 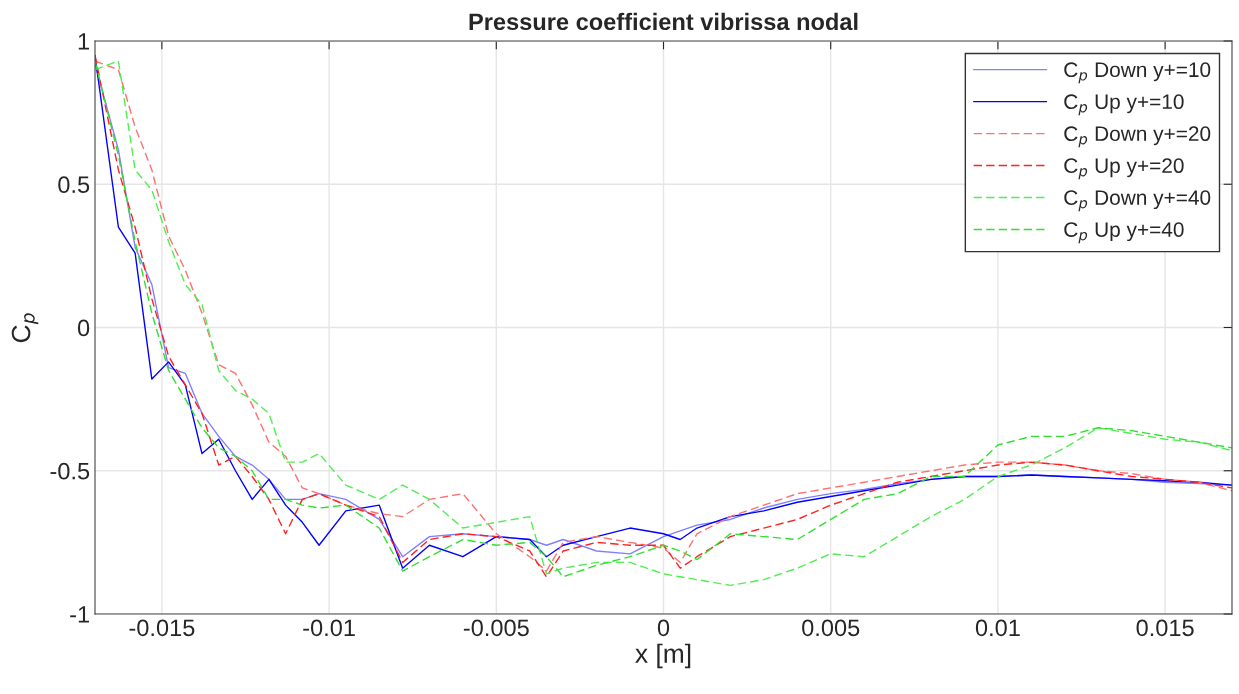 I want to click on x-tick-label: 0.005, so click(x=831, y=628).